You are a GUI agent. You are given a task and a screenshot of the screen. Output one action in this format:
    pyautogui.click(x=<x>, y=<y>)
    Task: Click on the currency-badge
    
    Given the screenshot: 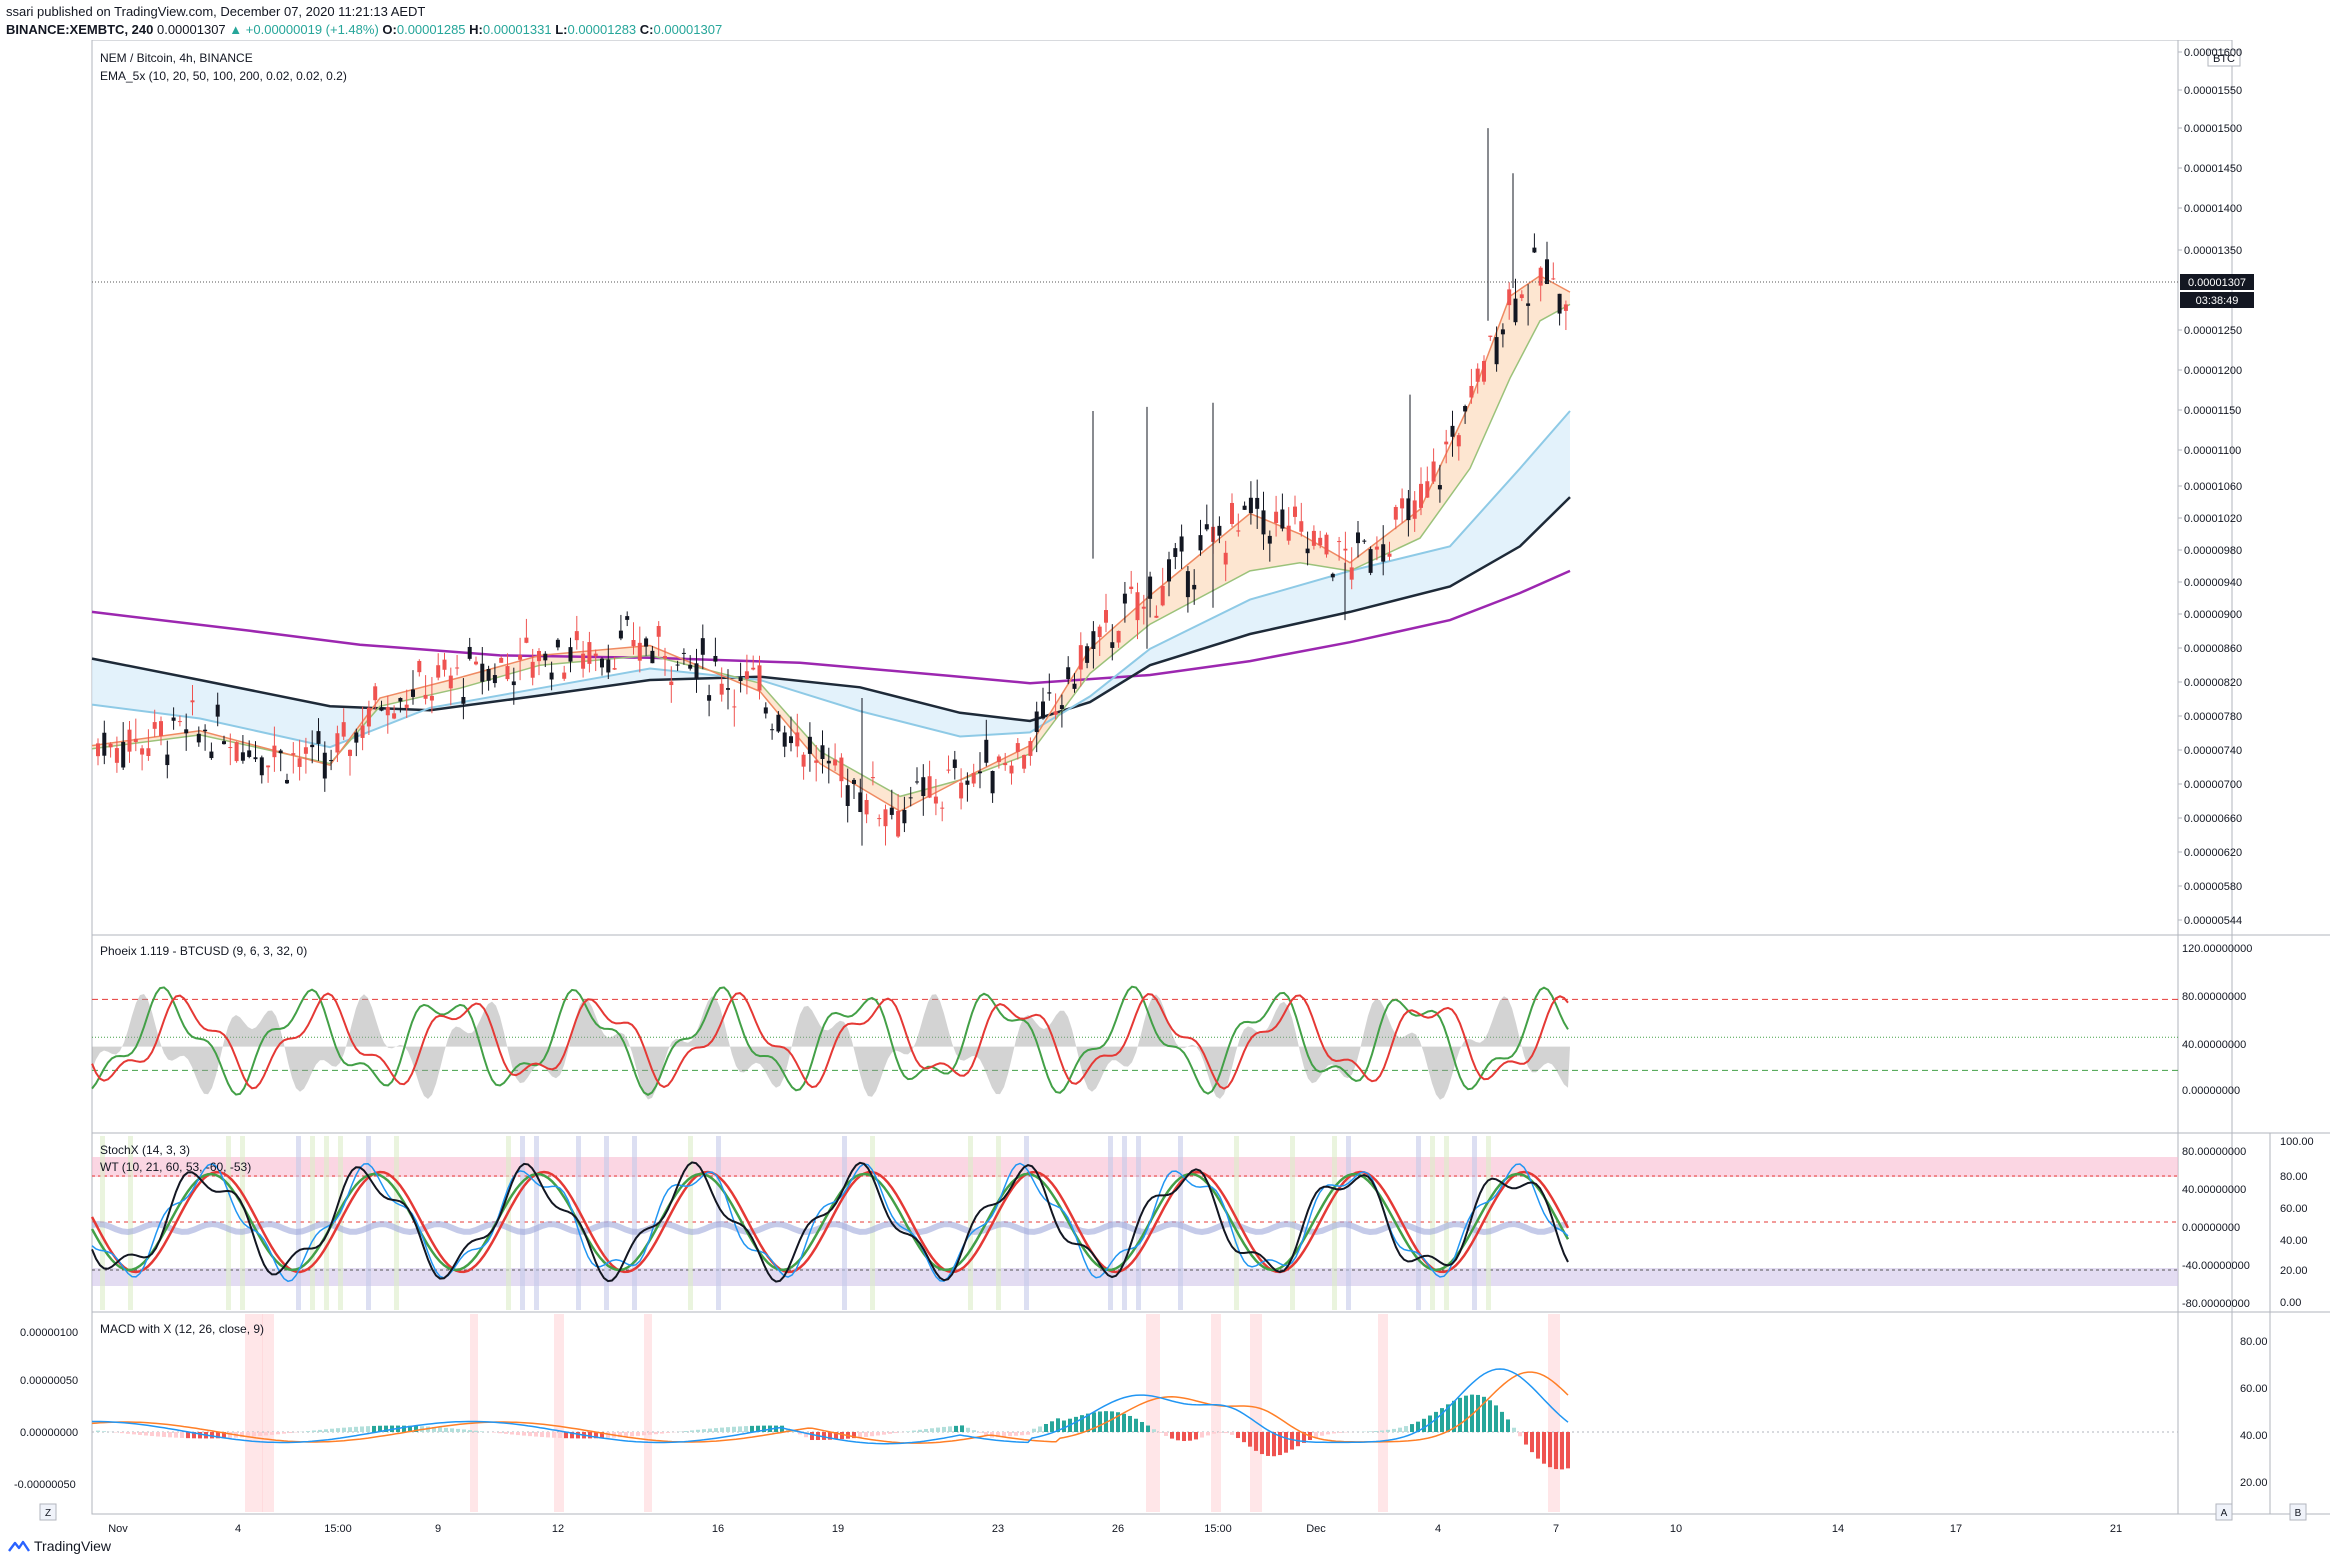 What is the action you would take?
    pyautogui.click(x=2224, y=58)
    